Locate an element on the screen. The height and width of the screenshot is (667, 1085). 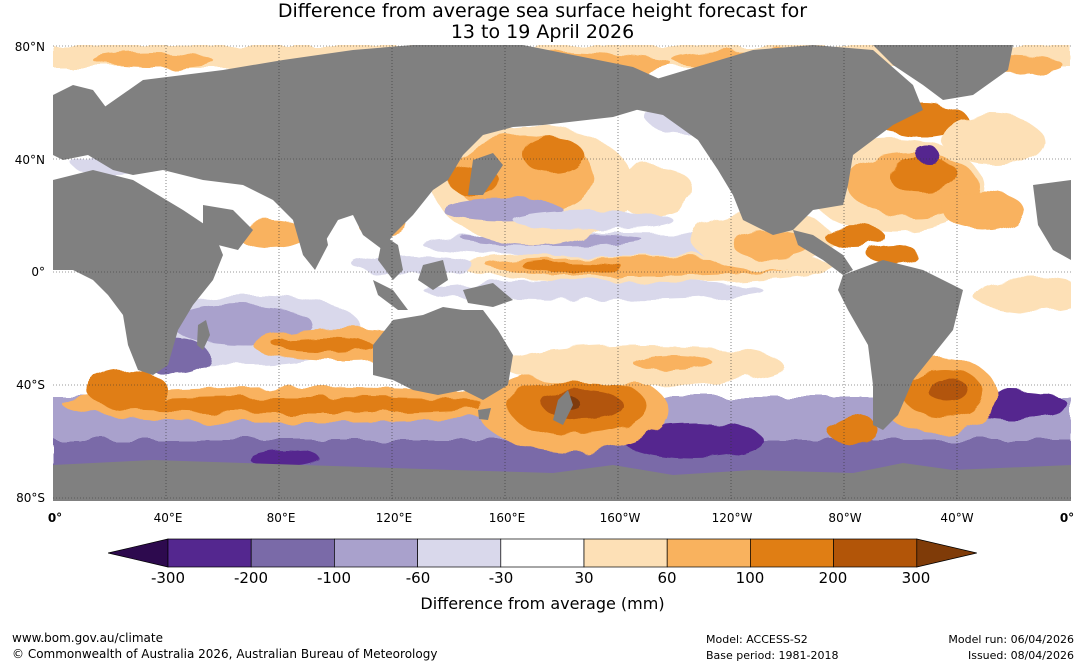
lon-label-40w: 40°W is located at coordinates (957, 518).